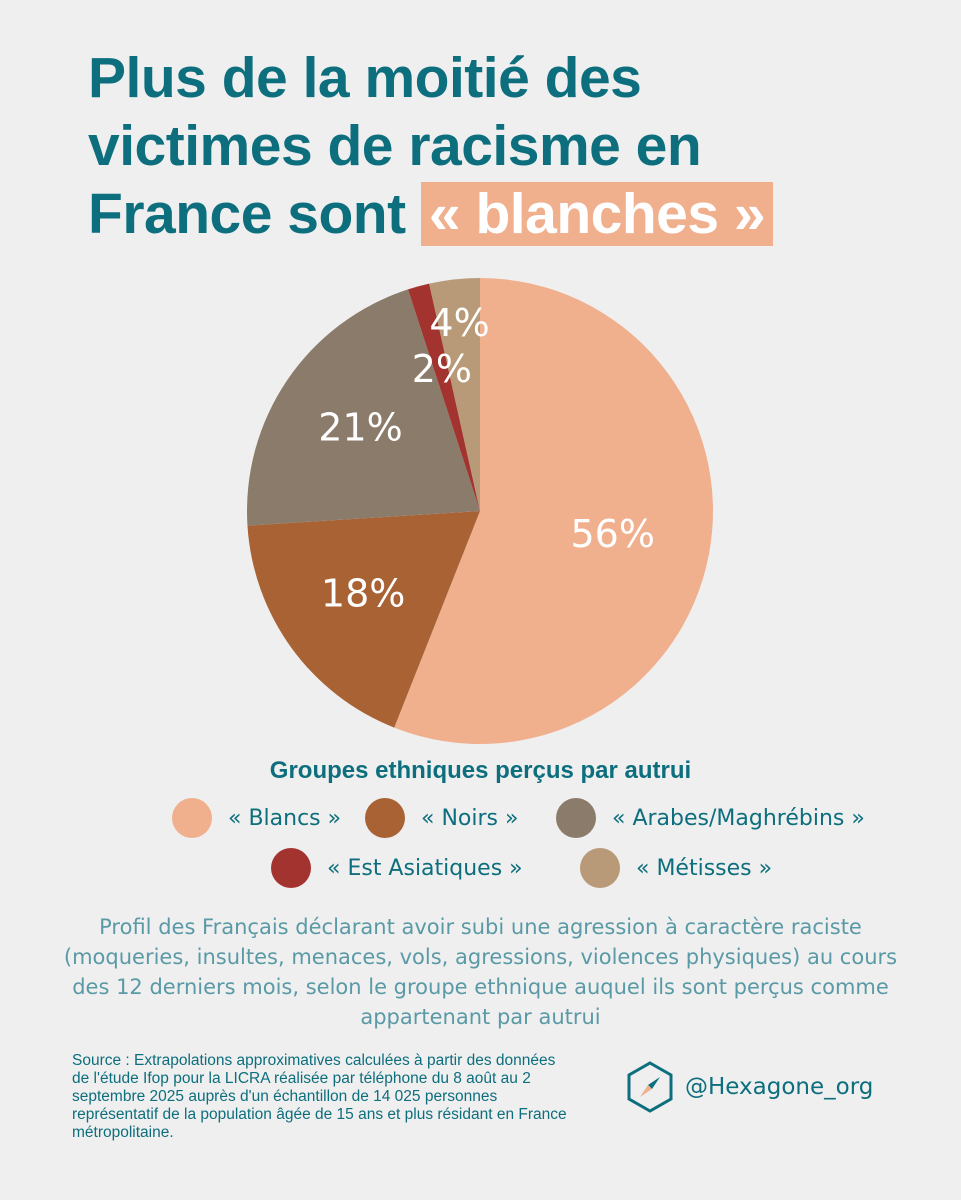 The height and width of the screenshot is (1200, 961). Describe the element at coordinates (613, 534) in the screenshot. I see `pie-label-blancs: 56%` at that location.